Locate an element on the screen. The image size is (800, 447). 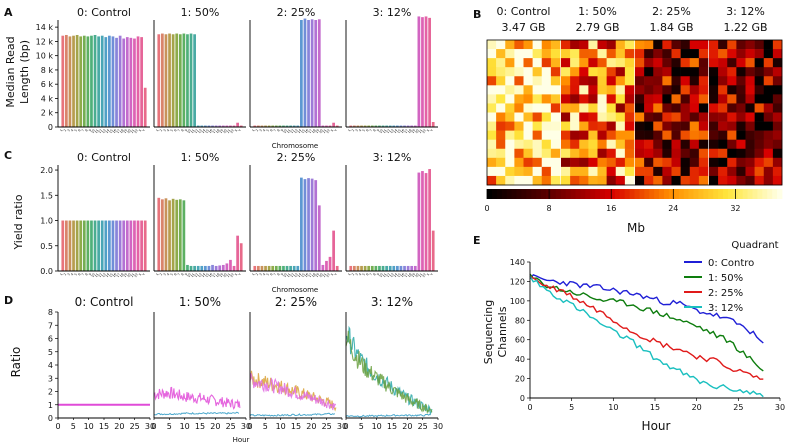
panel-a-xtick-label: 15 is located at coordinates (302, 132).